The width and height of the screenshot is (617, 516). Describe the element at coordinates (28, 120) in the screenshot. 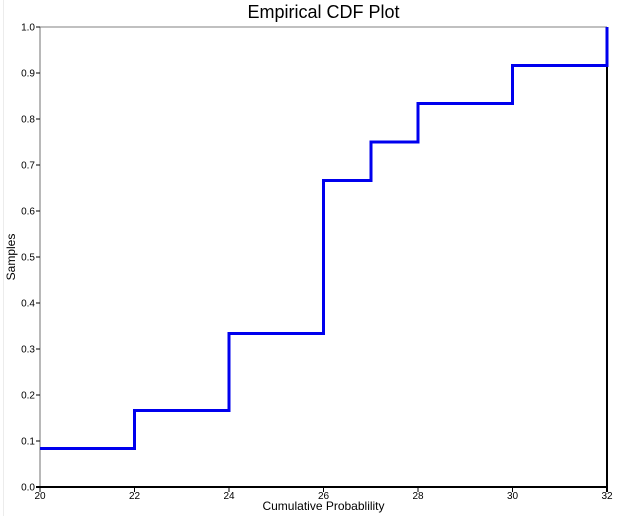

I see `y-tick-label: 0.8` at that location.